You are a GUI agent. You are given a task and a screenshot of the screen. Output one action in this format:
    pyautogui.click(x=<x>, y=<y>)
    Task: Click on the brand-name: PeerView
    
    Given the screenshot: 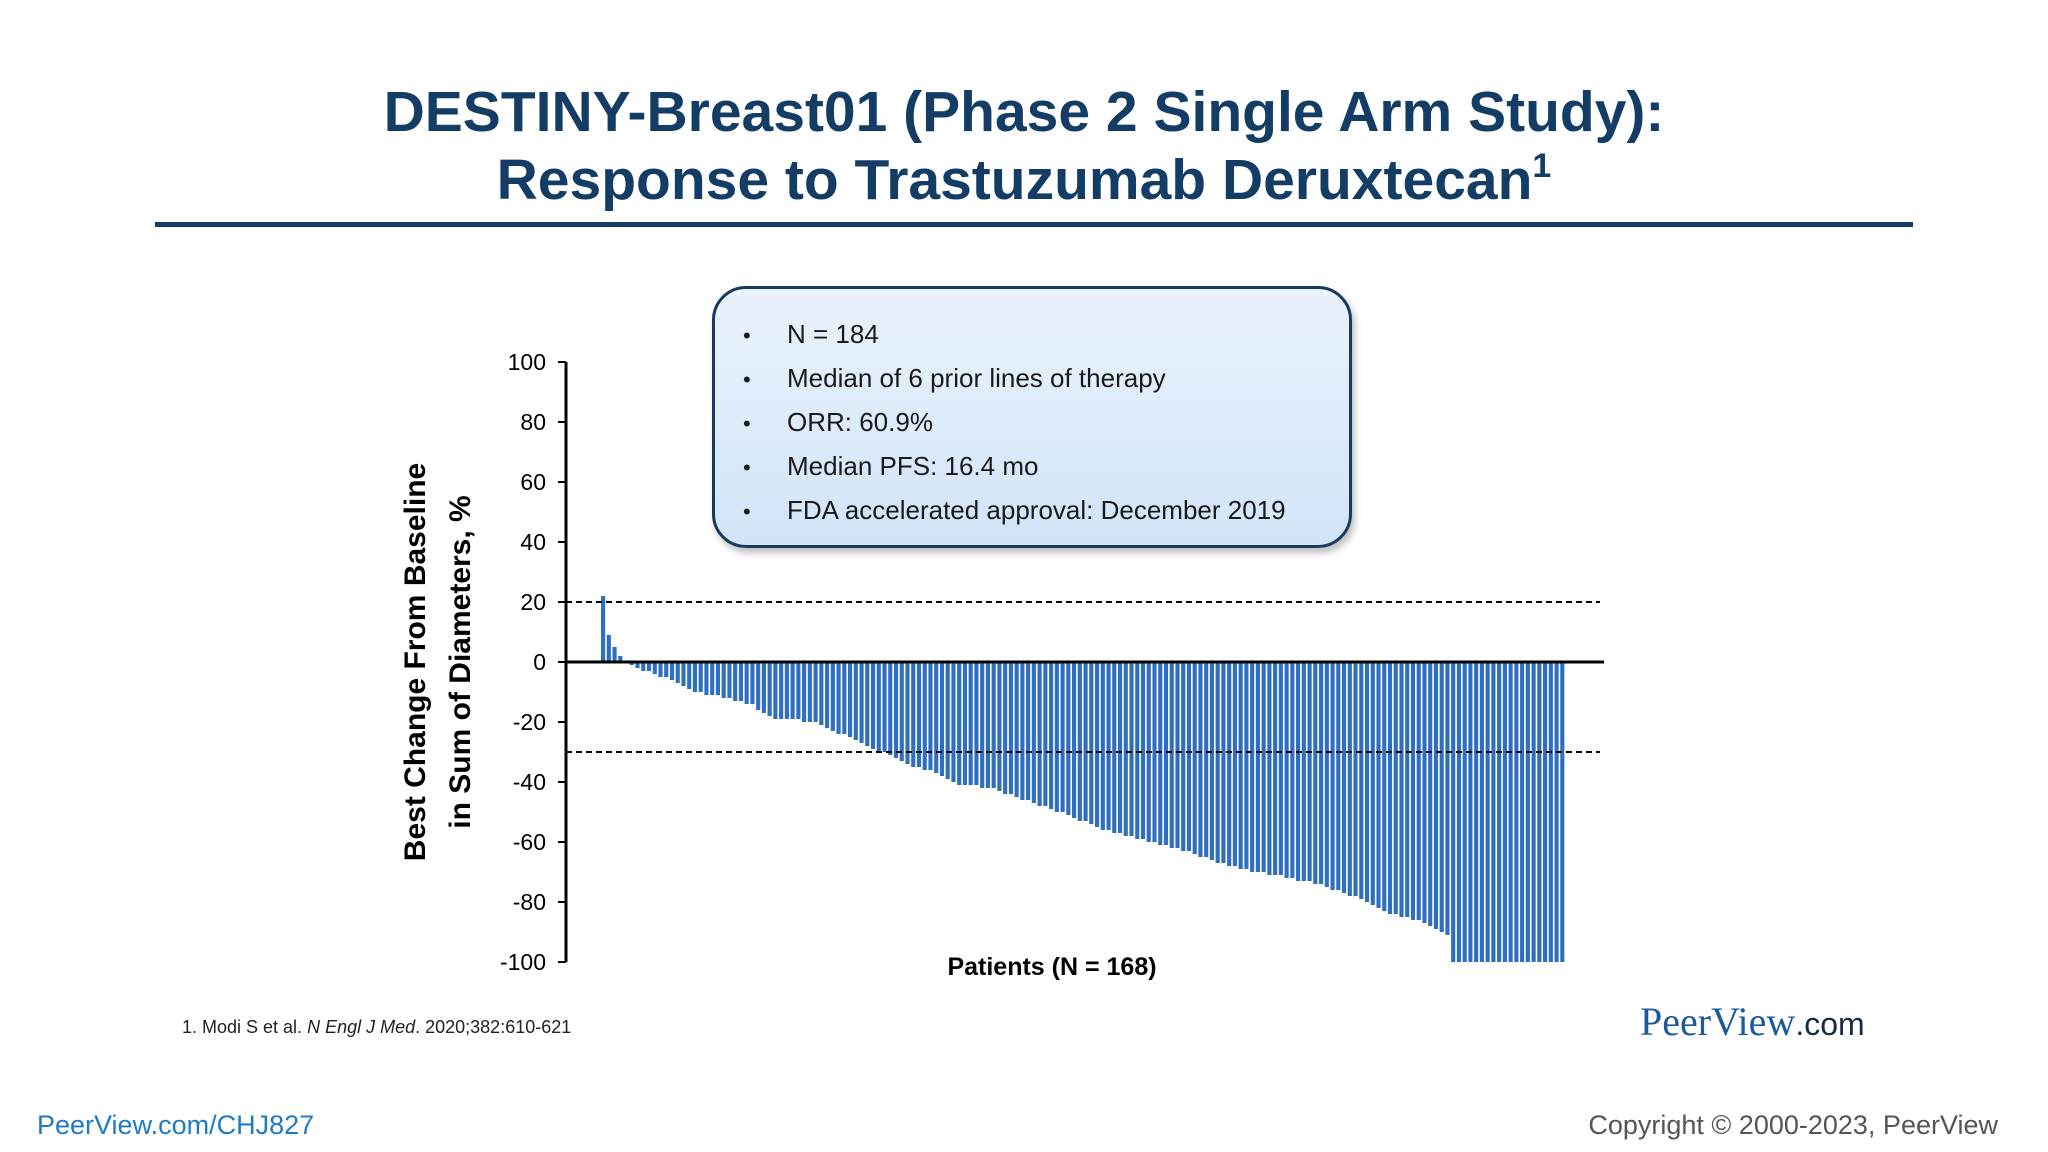 What is the action you would take?
    pyautogui.click(x=1718, y=1021)
    